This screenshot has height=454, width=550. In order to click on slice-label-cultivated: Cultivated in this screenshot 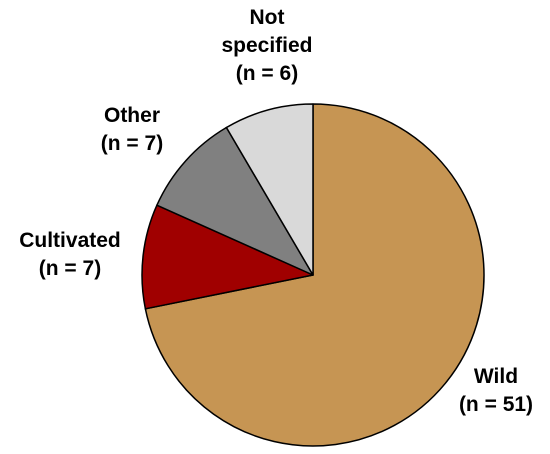, I will do `click(70, 240)`.